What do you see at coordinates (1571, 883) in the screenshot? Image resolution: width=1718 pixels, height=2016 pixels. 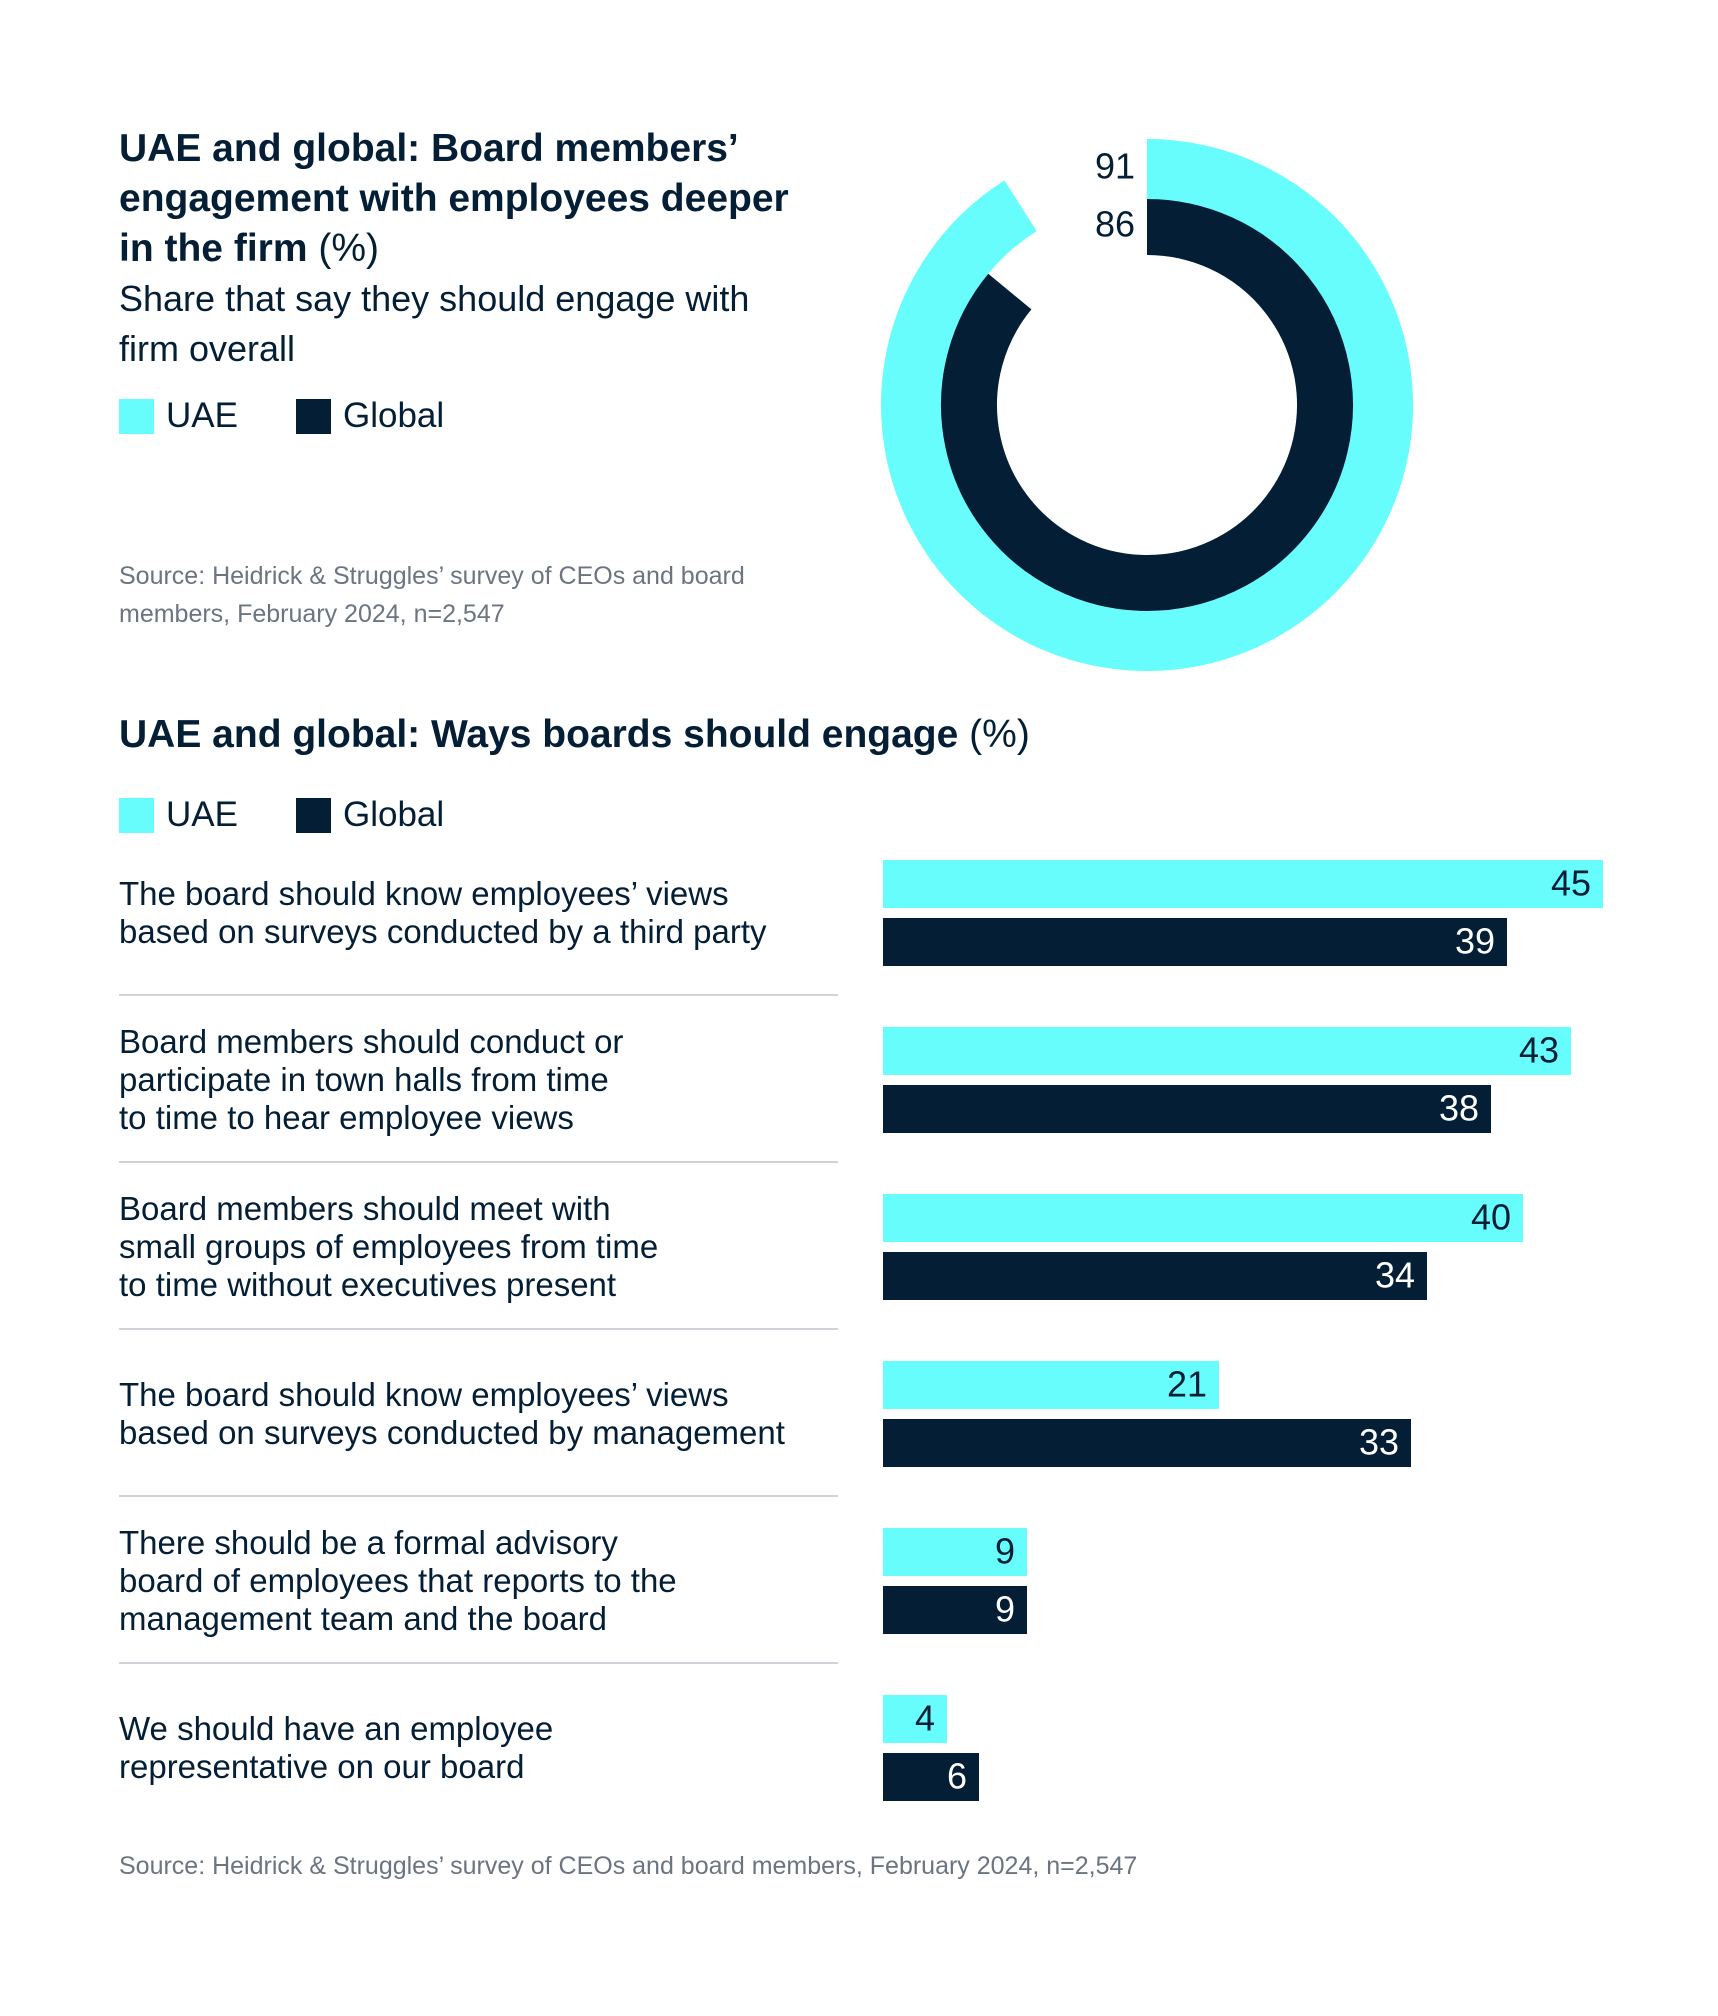 I see `value-label: 45` at bounding box center [1571, 883].